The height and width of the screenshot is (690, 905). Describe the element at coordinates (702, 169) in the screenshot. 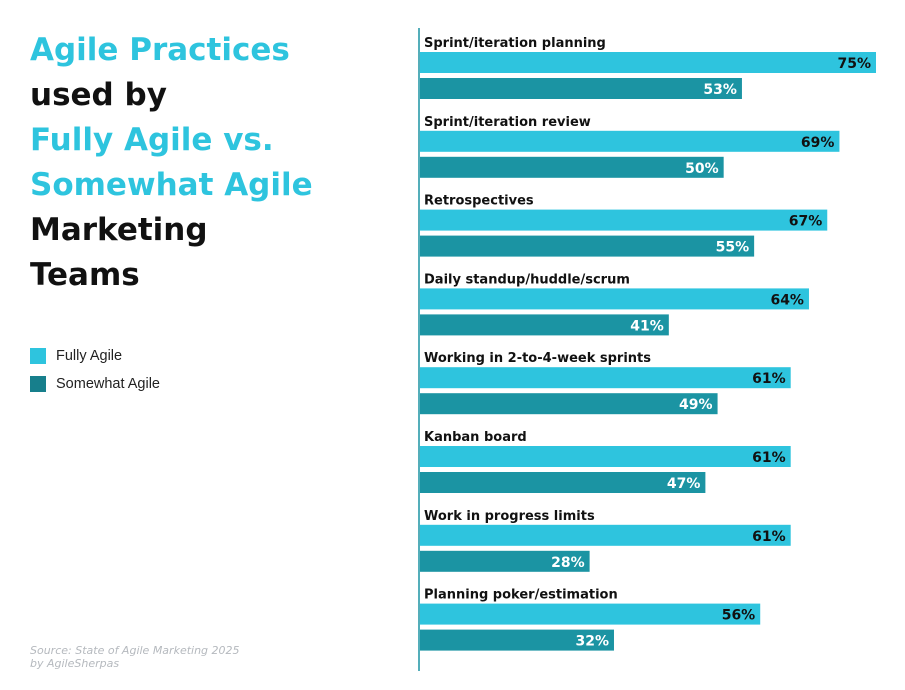

I see `value-label-somewhat-agile-sprint-iteration-review: 50%` at that location.